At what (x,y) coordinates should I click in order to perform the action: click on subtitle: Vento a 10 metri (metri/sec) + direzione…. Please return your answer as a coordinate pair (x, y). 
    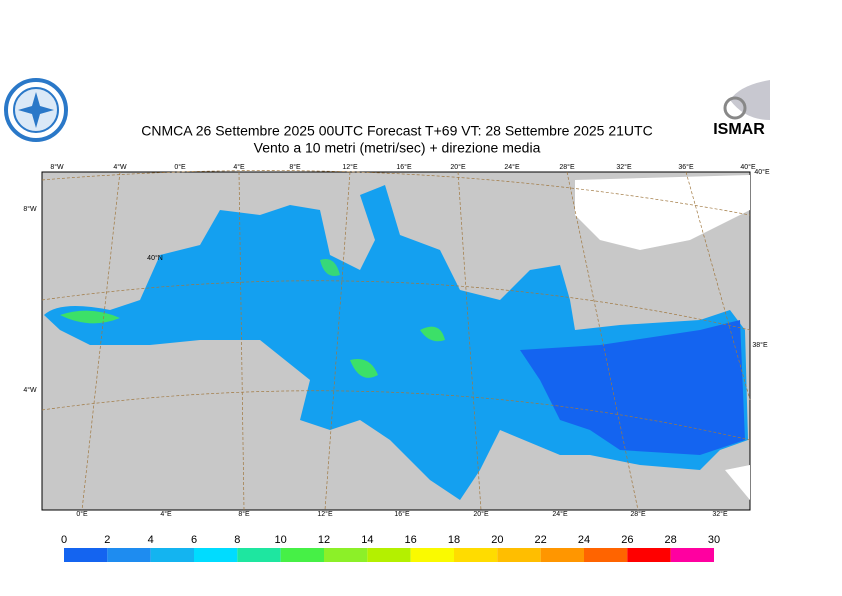
    Looking at the image, I should click on (397, 148).